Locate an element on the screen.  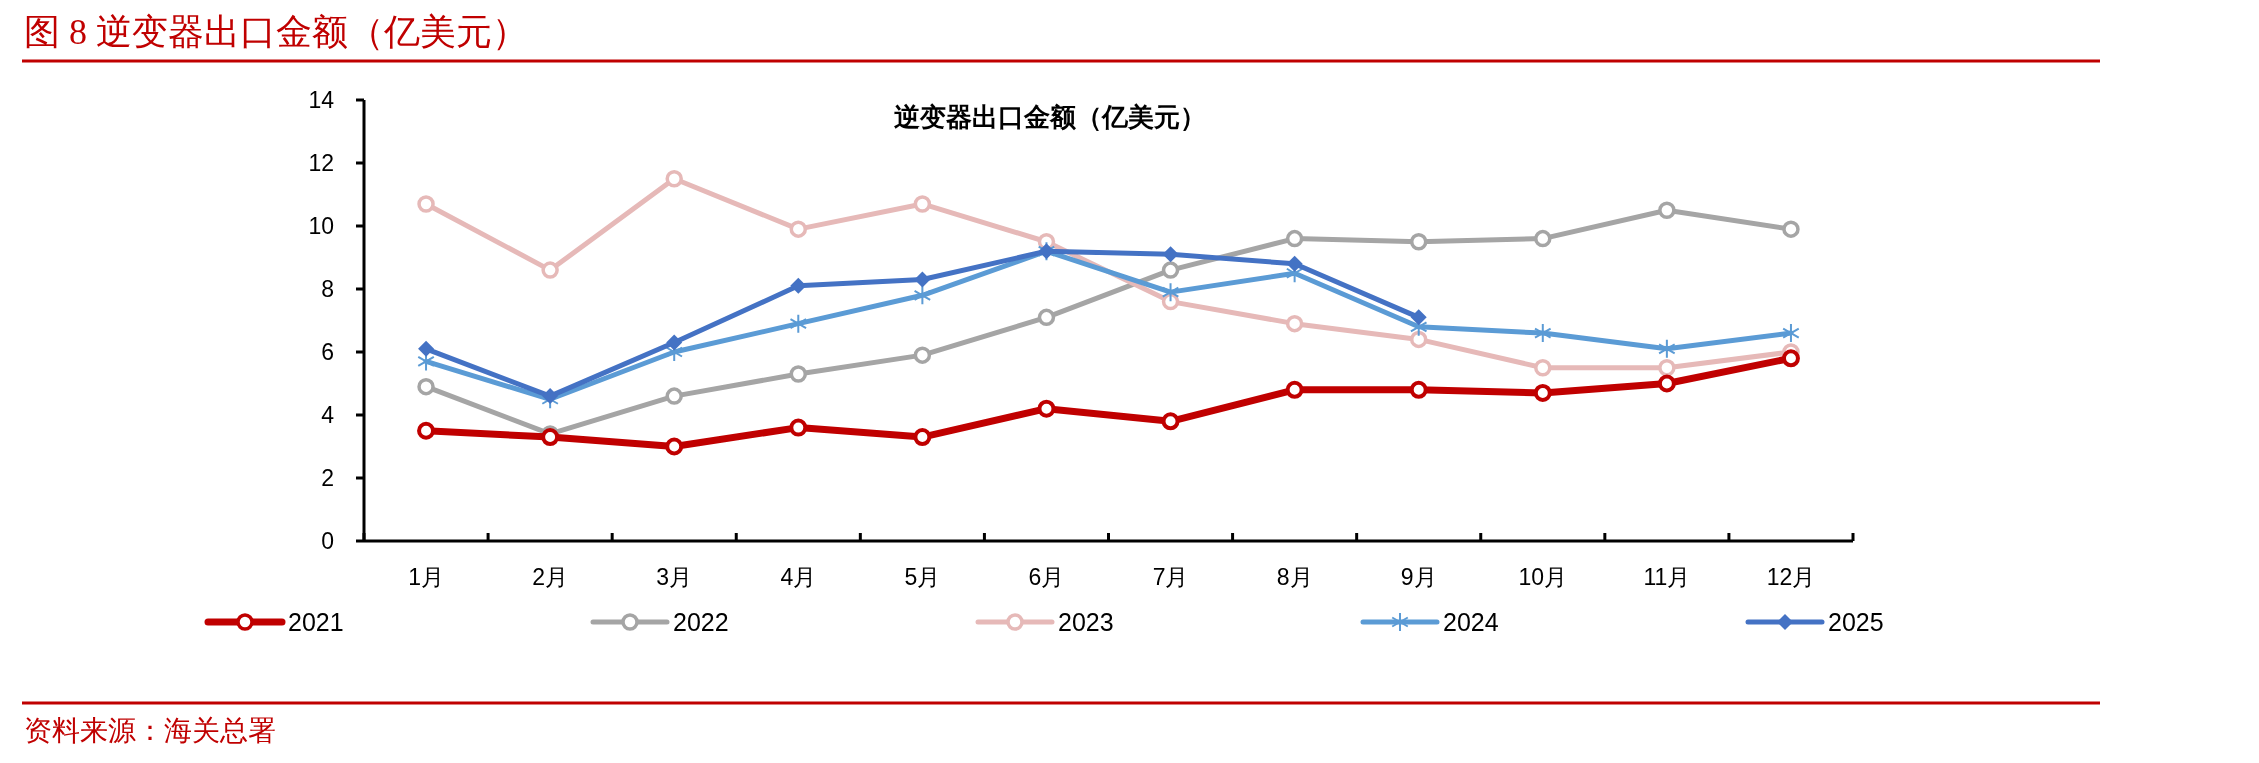
x-tick-label: 2月 is located at coordinates (550, 577).